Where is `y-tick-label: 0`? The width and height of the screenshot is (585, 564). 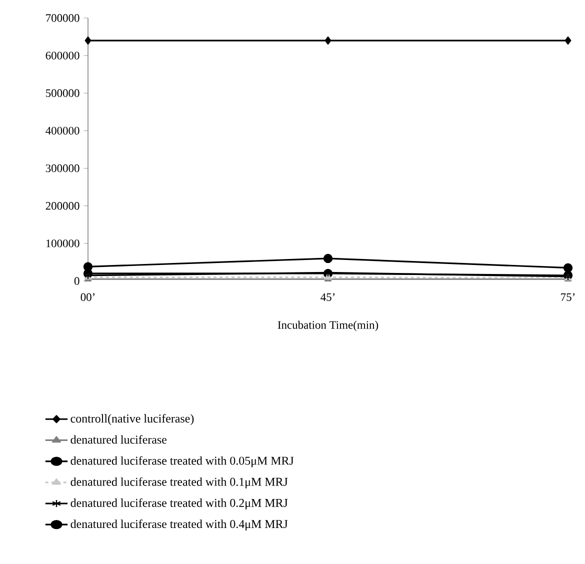
y-tick-label: 0 is located at coordinates (77, 281).